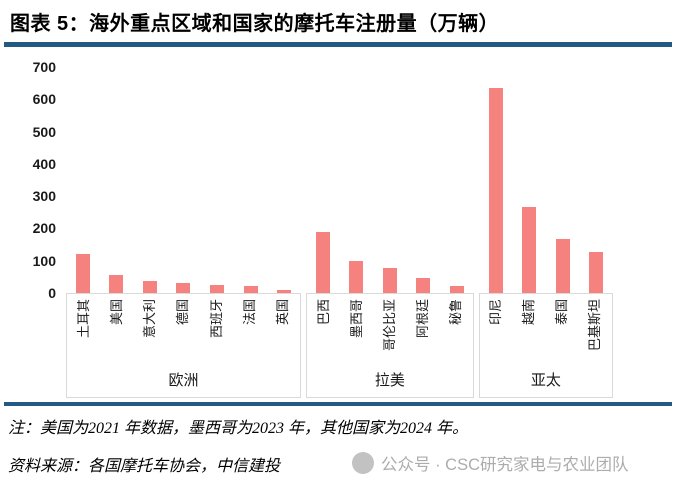 Image resolution: width=676 pixels, height=495 pixels. I want to click on bar-秘鲁, so click(456, 289).